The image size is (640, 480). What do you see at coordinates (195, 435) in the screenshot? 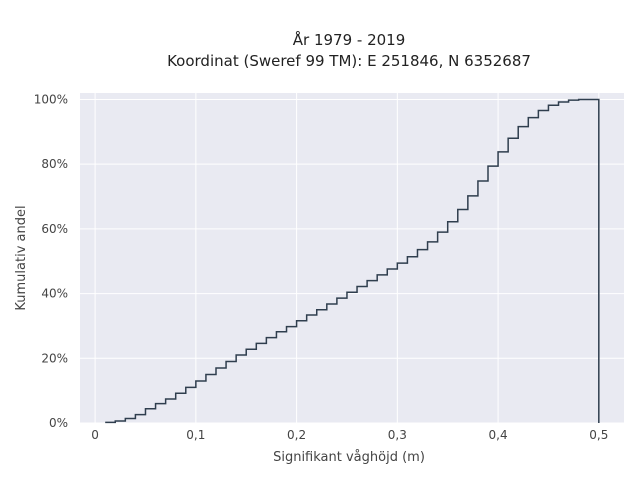
I see `x-tick-label: 0,1` at bounding box center [195, 435].